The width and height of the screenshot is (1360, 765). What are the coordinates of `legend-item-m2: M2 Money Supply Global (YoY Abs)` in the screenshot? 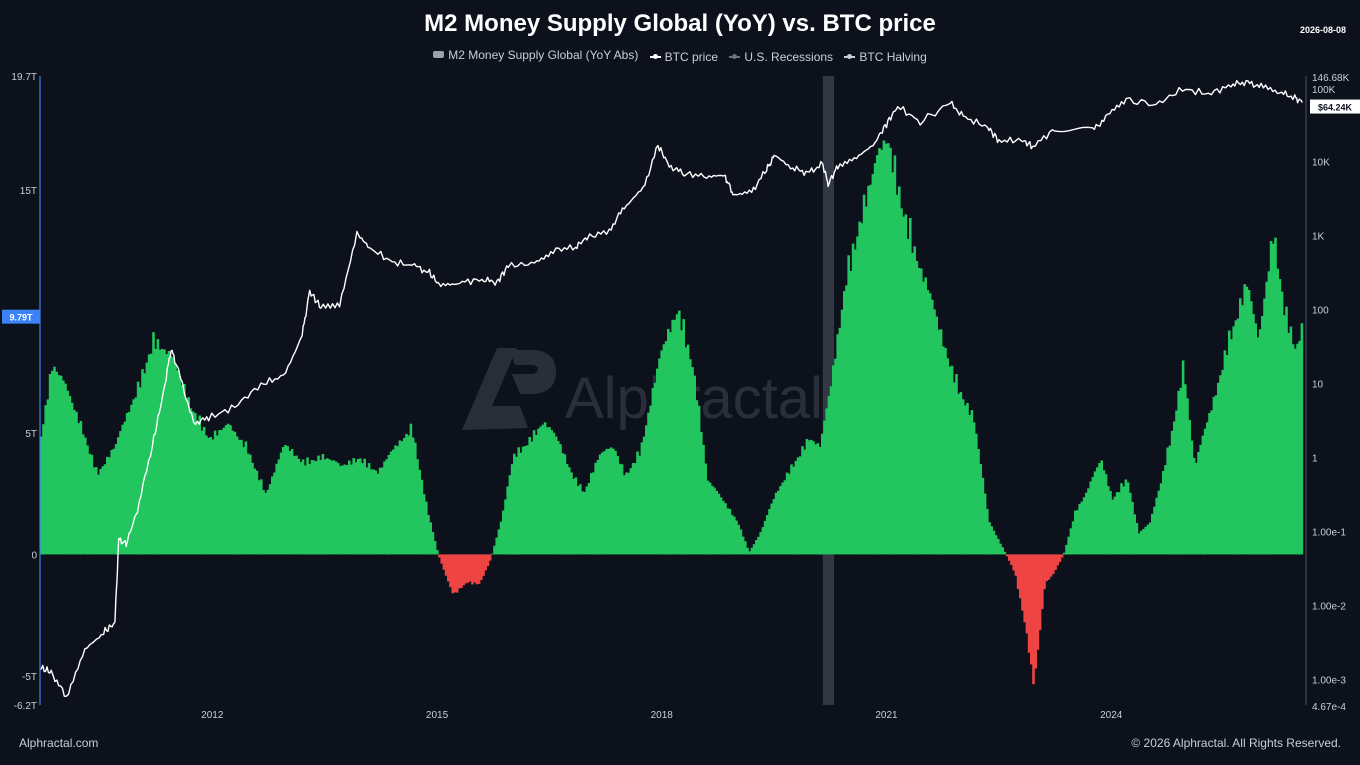 It's located at (535, 55).